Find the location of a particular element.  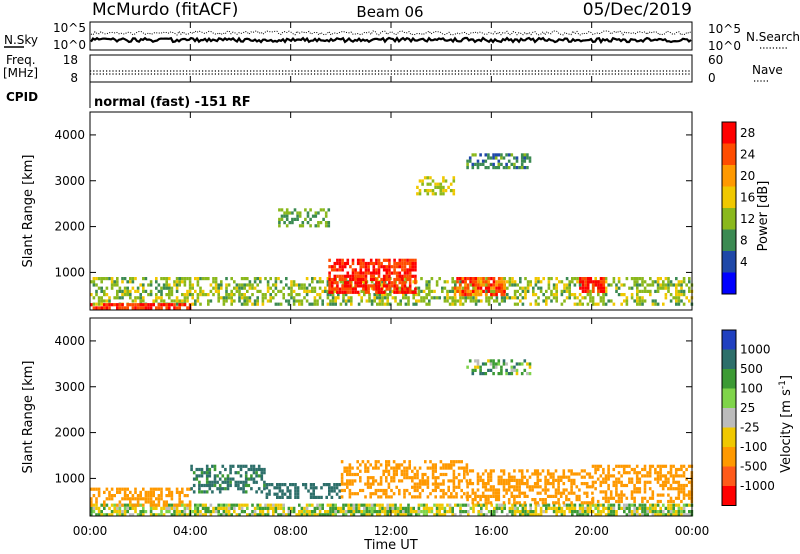

noise-right-label: N.Search is located at coordinates (773, 37).